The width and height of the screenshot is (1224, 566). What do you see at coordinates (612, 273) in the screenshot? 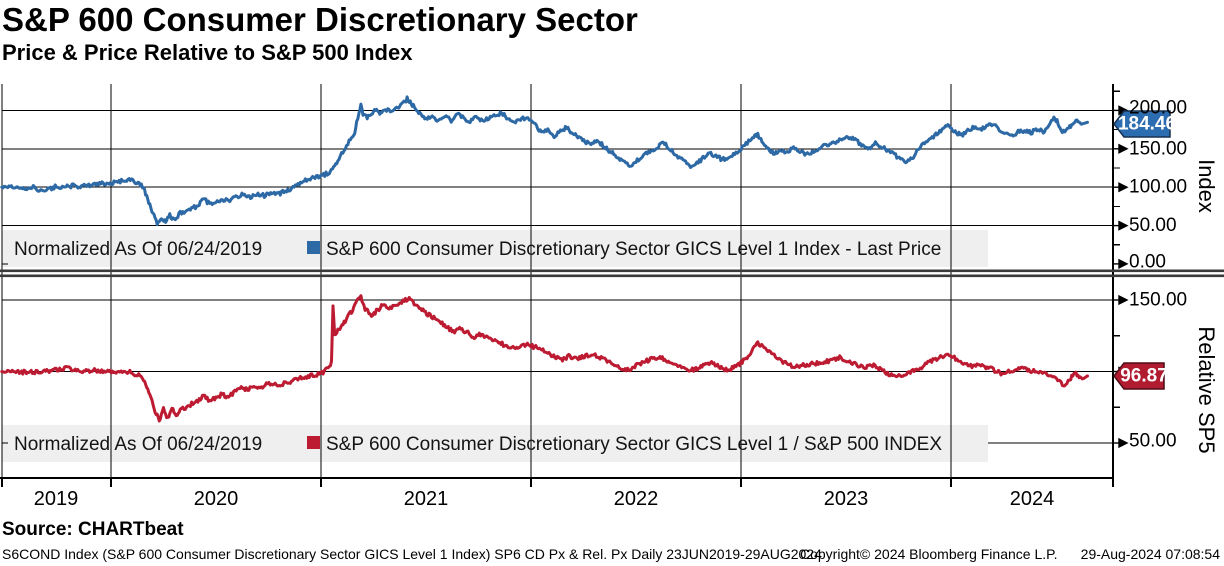
I see `panel-separator` at bounding box center [612, 273].